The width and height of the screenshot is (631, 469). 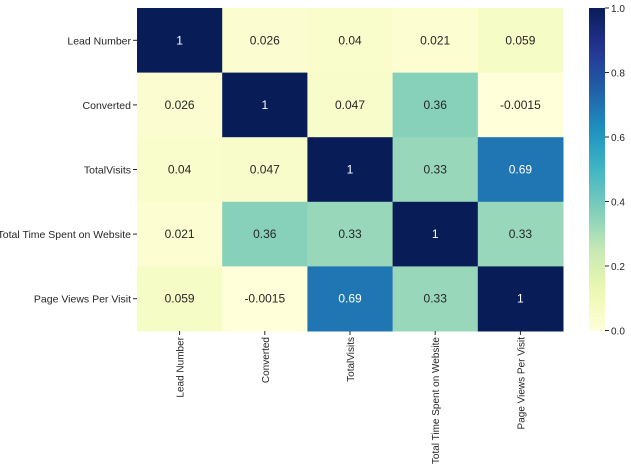 What do you see at coordinates (266, 360) in the screenshot?
I see `x-tick-label: Converted` at bounding box center [266, 360].